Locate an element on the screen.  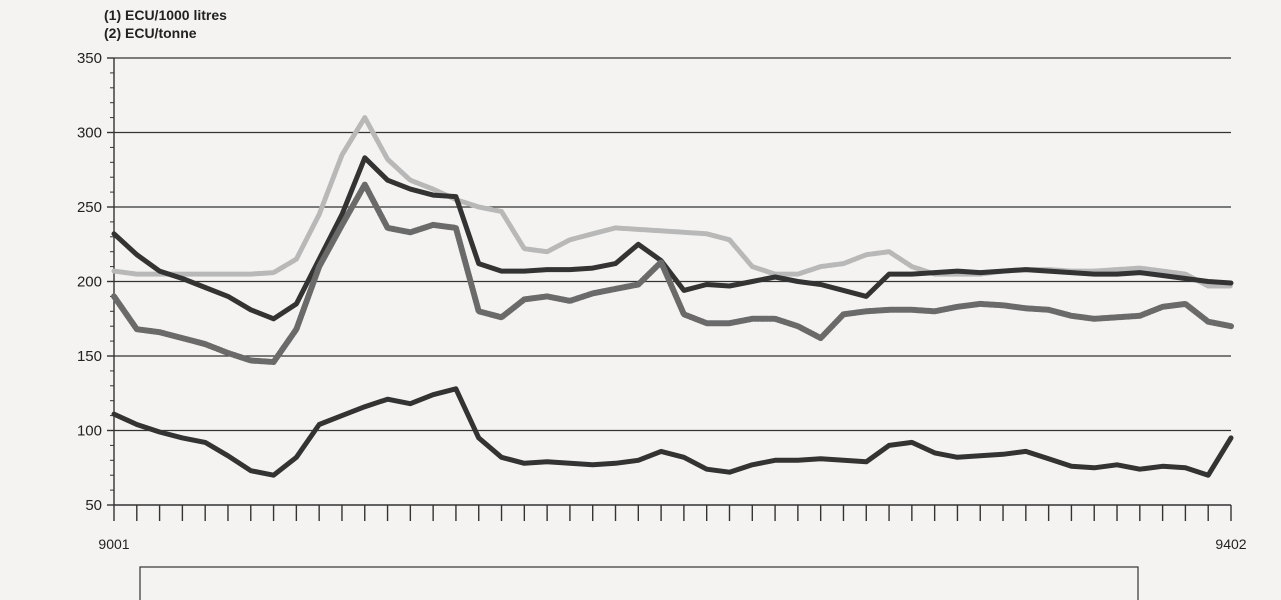
y-tick-label-250: 250 is located at coordinates (89, 207).